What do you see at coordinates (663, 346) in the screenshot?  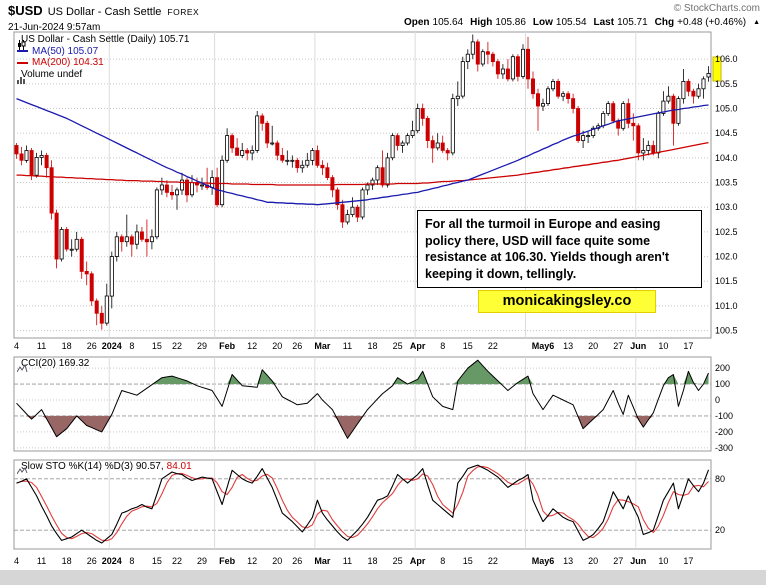 I see `svg-text: 10` at bounding box center [663, 346].